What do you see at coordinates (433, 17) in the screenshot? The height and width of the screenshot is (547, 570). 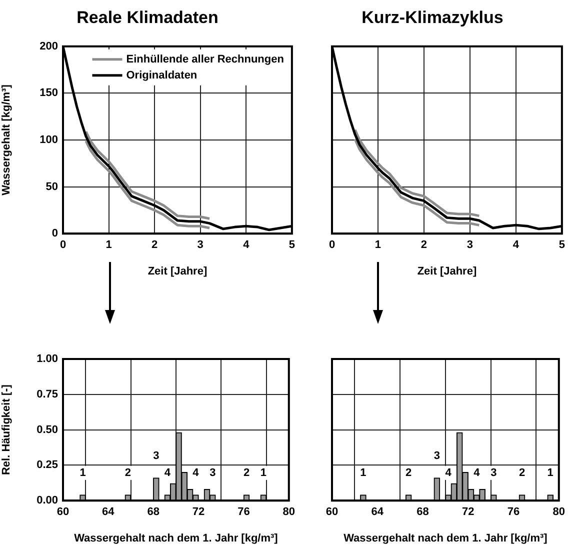 I see `chart-title: Kurz-Klimazyklus` at bounding box center [433, 17].